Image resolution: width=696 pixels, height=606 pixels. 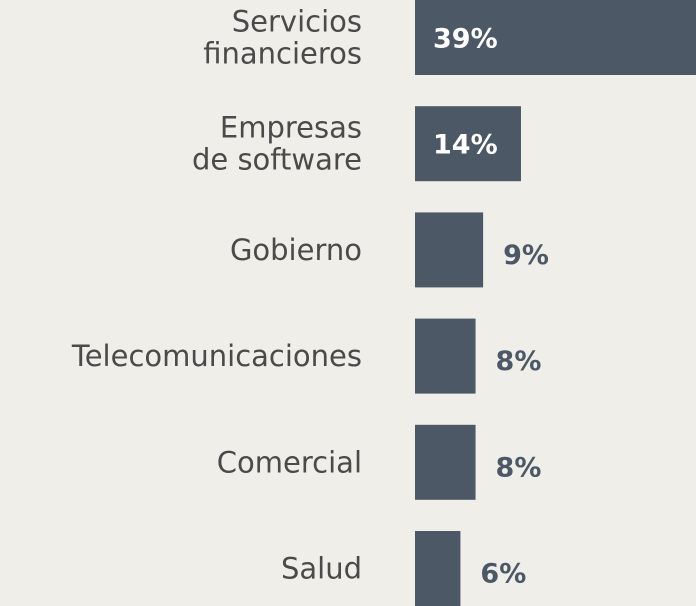 I want to click on category-label: Comercial, so click(x=289, y=462).